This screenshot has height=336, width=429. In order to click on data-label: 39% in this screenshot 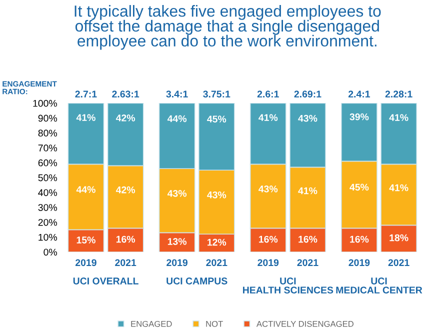, I will do `click(359, 116)`.